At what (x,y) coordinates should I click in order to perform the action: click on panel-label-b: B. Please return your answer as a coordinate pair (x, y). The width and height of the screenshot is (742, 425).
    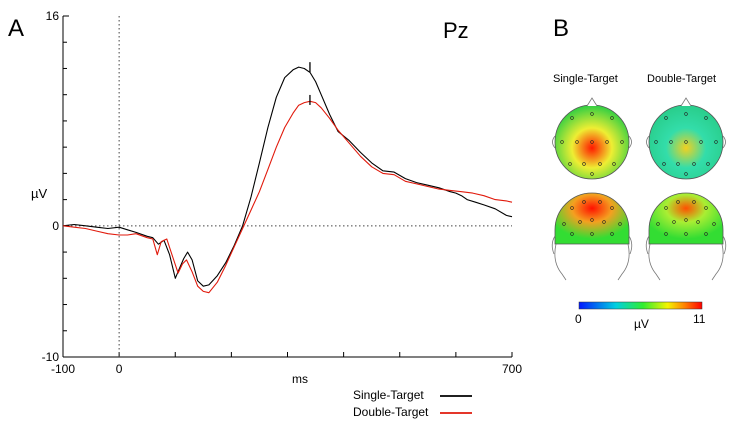
    Looking at the image, I should click on (561, 28).